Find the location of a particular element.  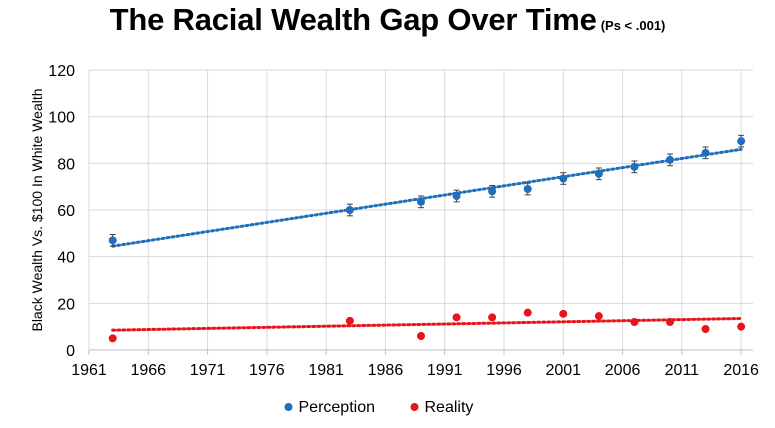

reality-trendline is located at coordinates (427, 324).